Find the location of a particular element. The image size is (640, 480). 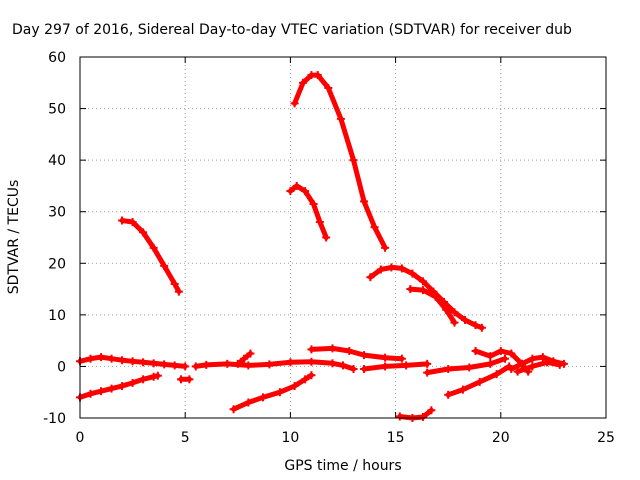

y-tick-label: 50 is located at coordinates (57, 110).